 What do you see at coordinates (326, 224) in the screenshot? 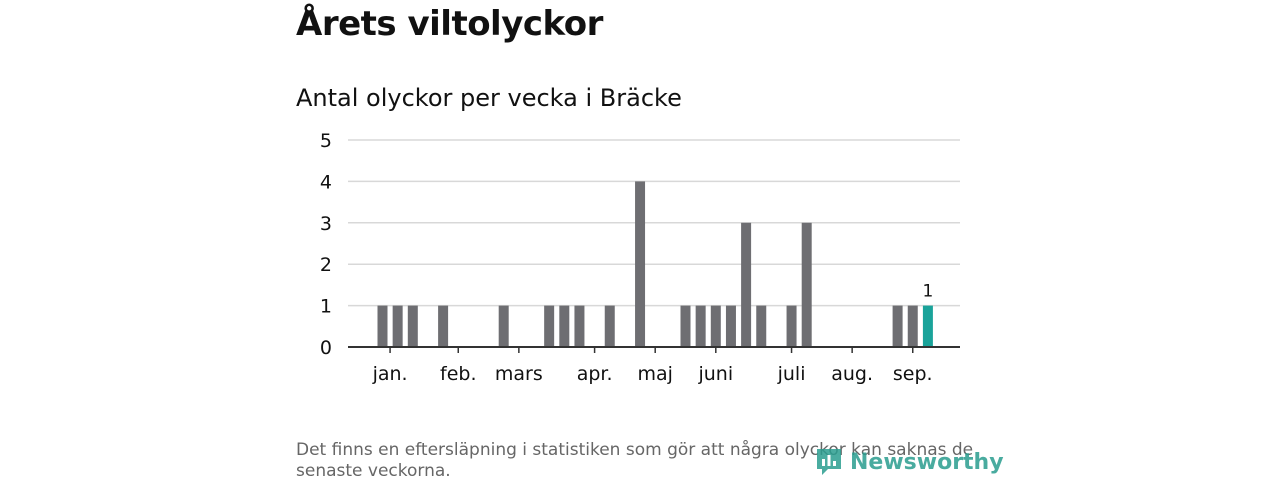
I see `y-tick-label: 3` at bounding box center [326, 224].